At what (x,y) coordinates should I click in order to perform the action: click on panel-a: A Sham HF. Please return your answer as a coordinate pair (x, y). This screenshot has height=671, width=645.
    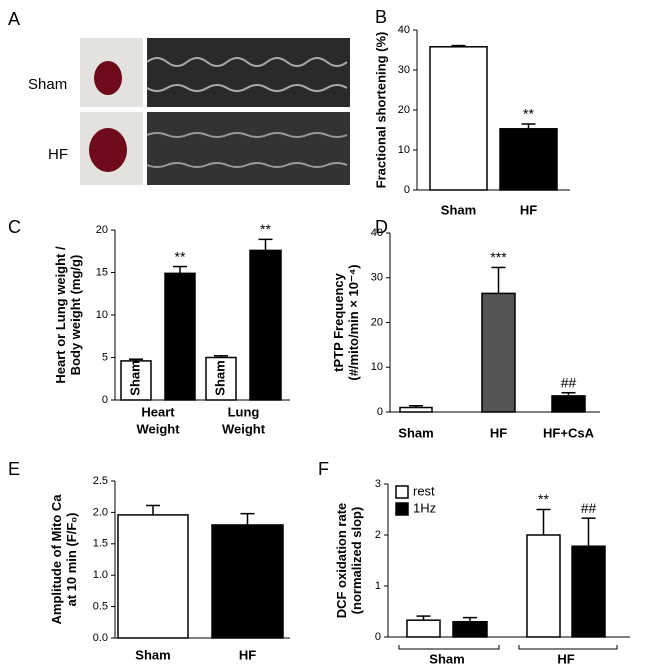
    Looking at the image, I should click on (179, 97).